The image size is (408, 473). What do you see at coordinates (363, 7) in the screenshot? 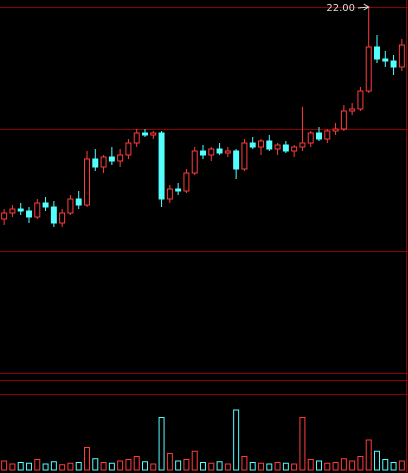
I see `annotation-arrow` at bounding box center [363, 7].